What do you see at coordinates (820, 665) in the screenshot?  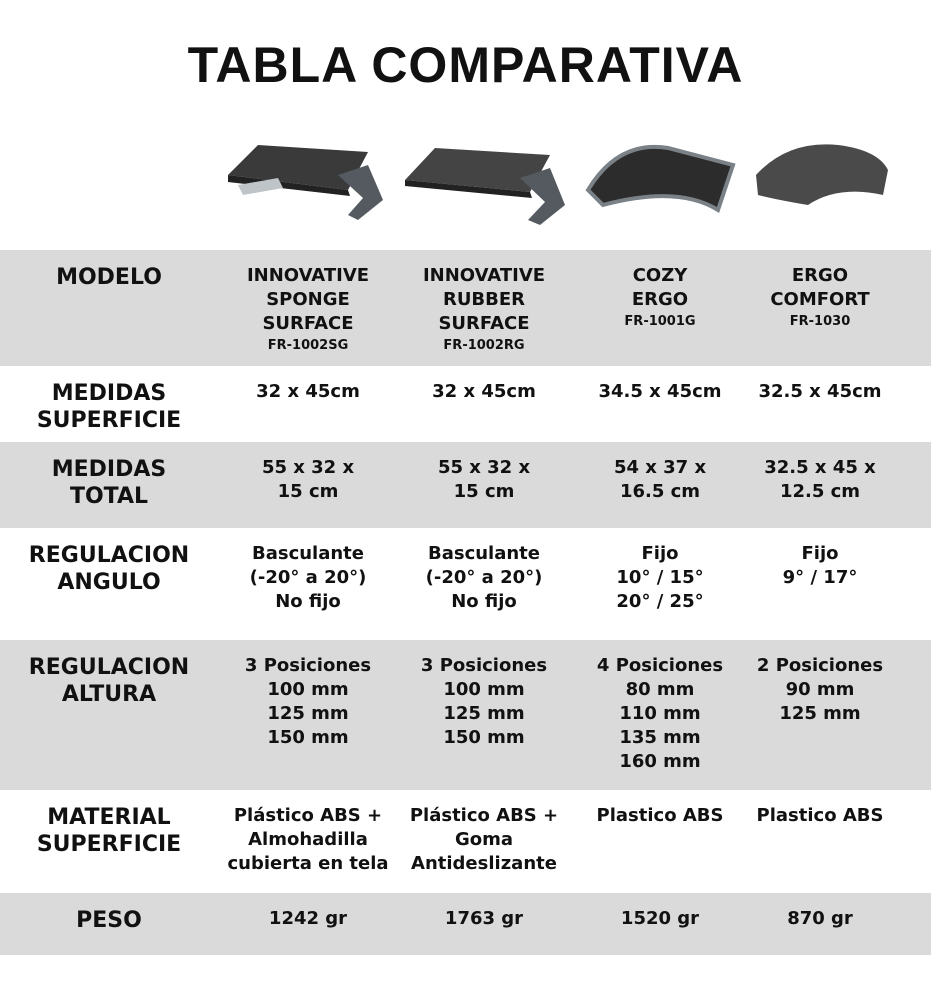 I see `value-line: 2 Posiciones` at bounding box center [820, 665].